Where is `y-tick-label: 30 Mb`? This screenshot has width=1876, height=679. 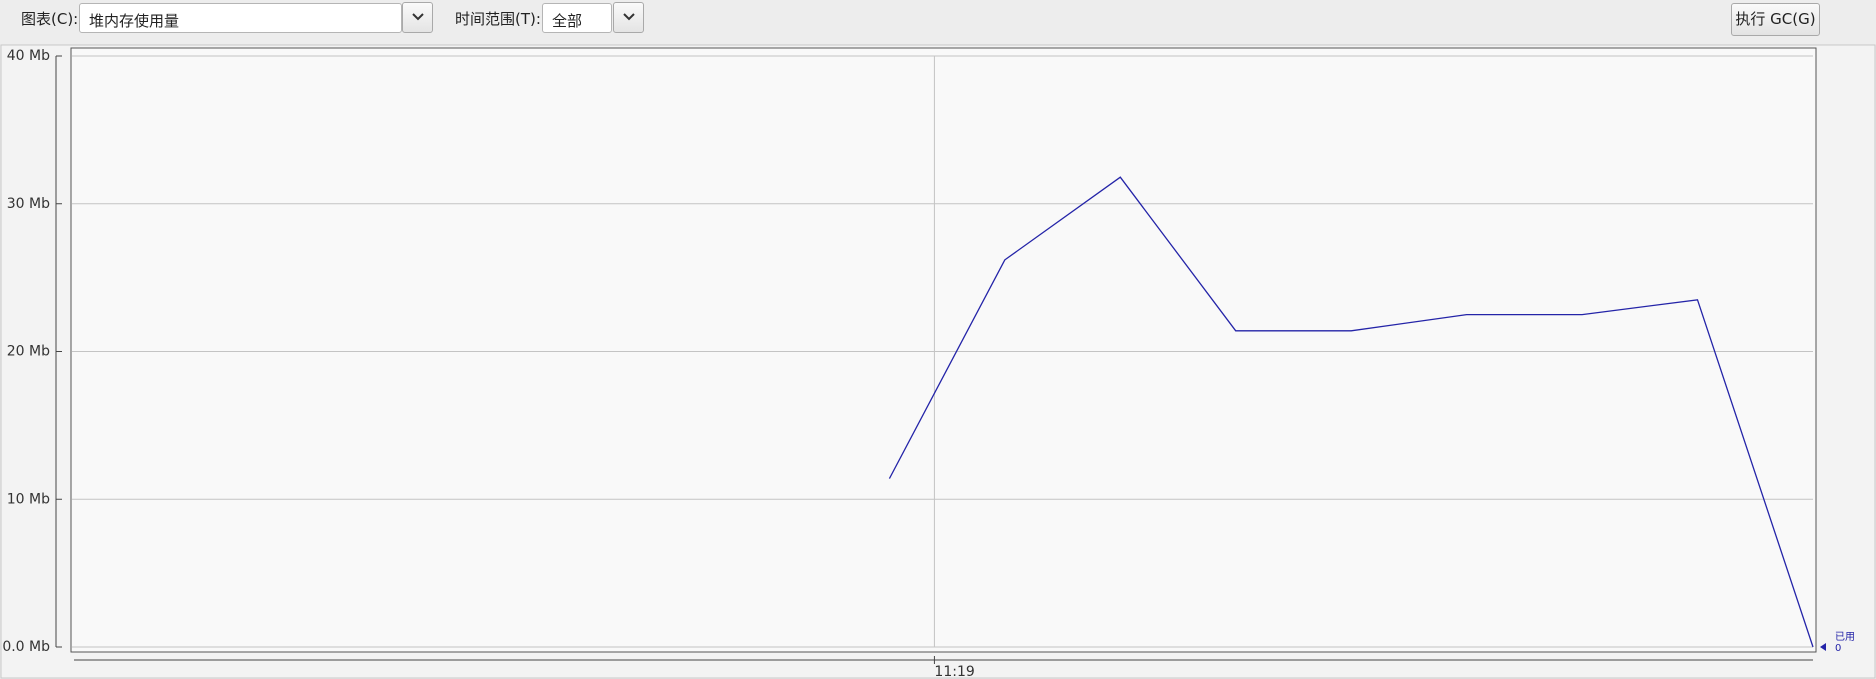
y-tick-label: 30 Mb is located at coordinates (28, 204).